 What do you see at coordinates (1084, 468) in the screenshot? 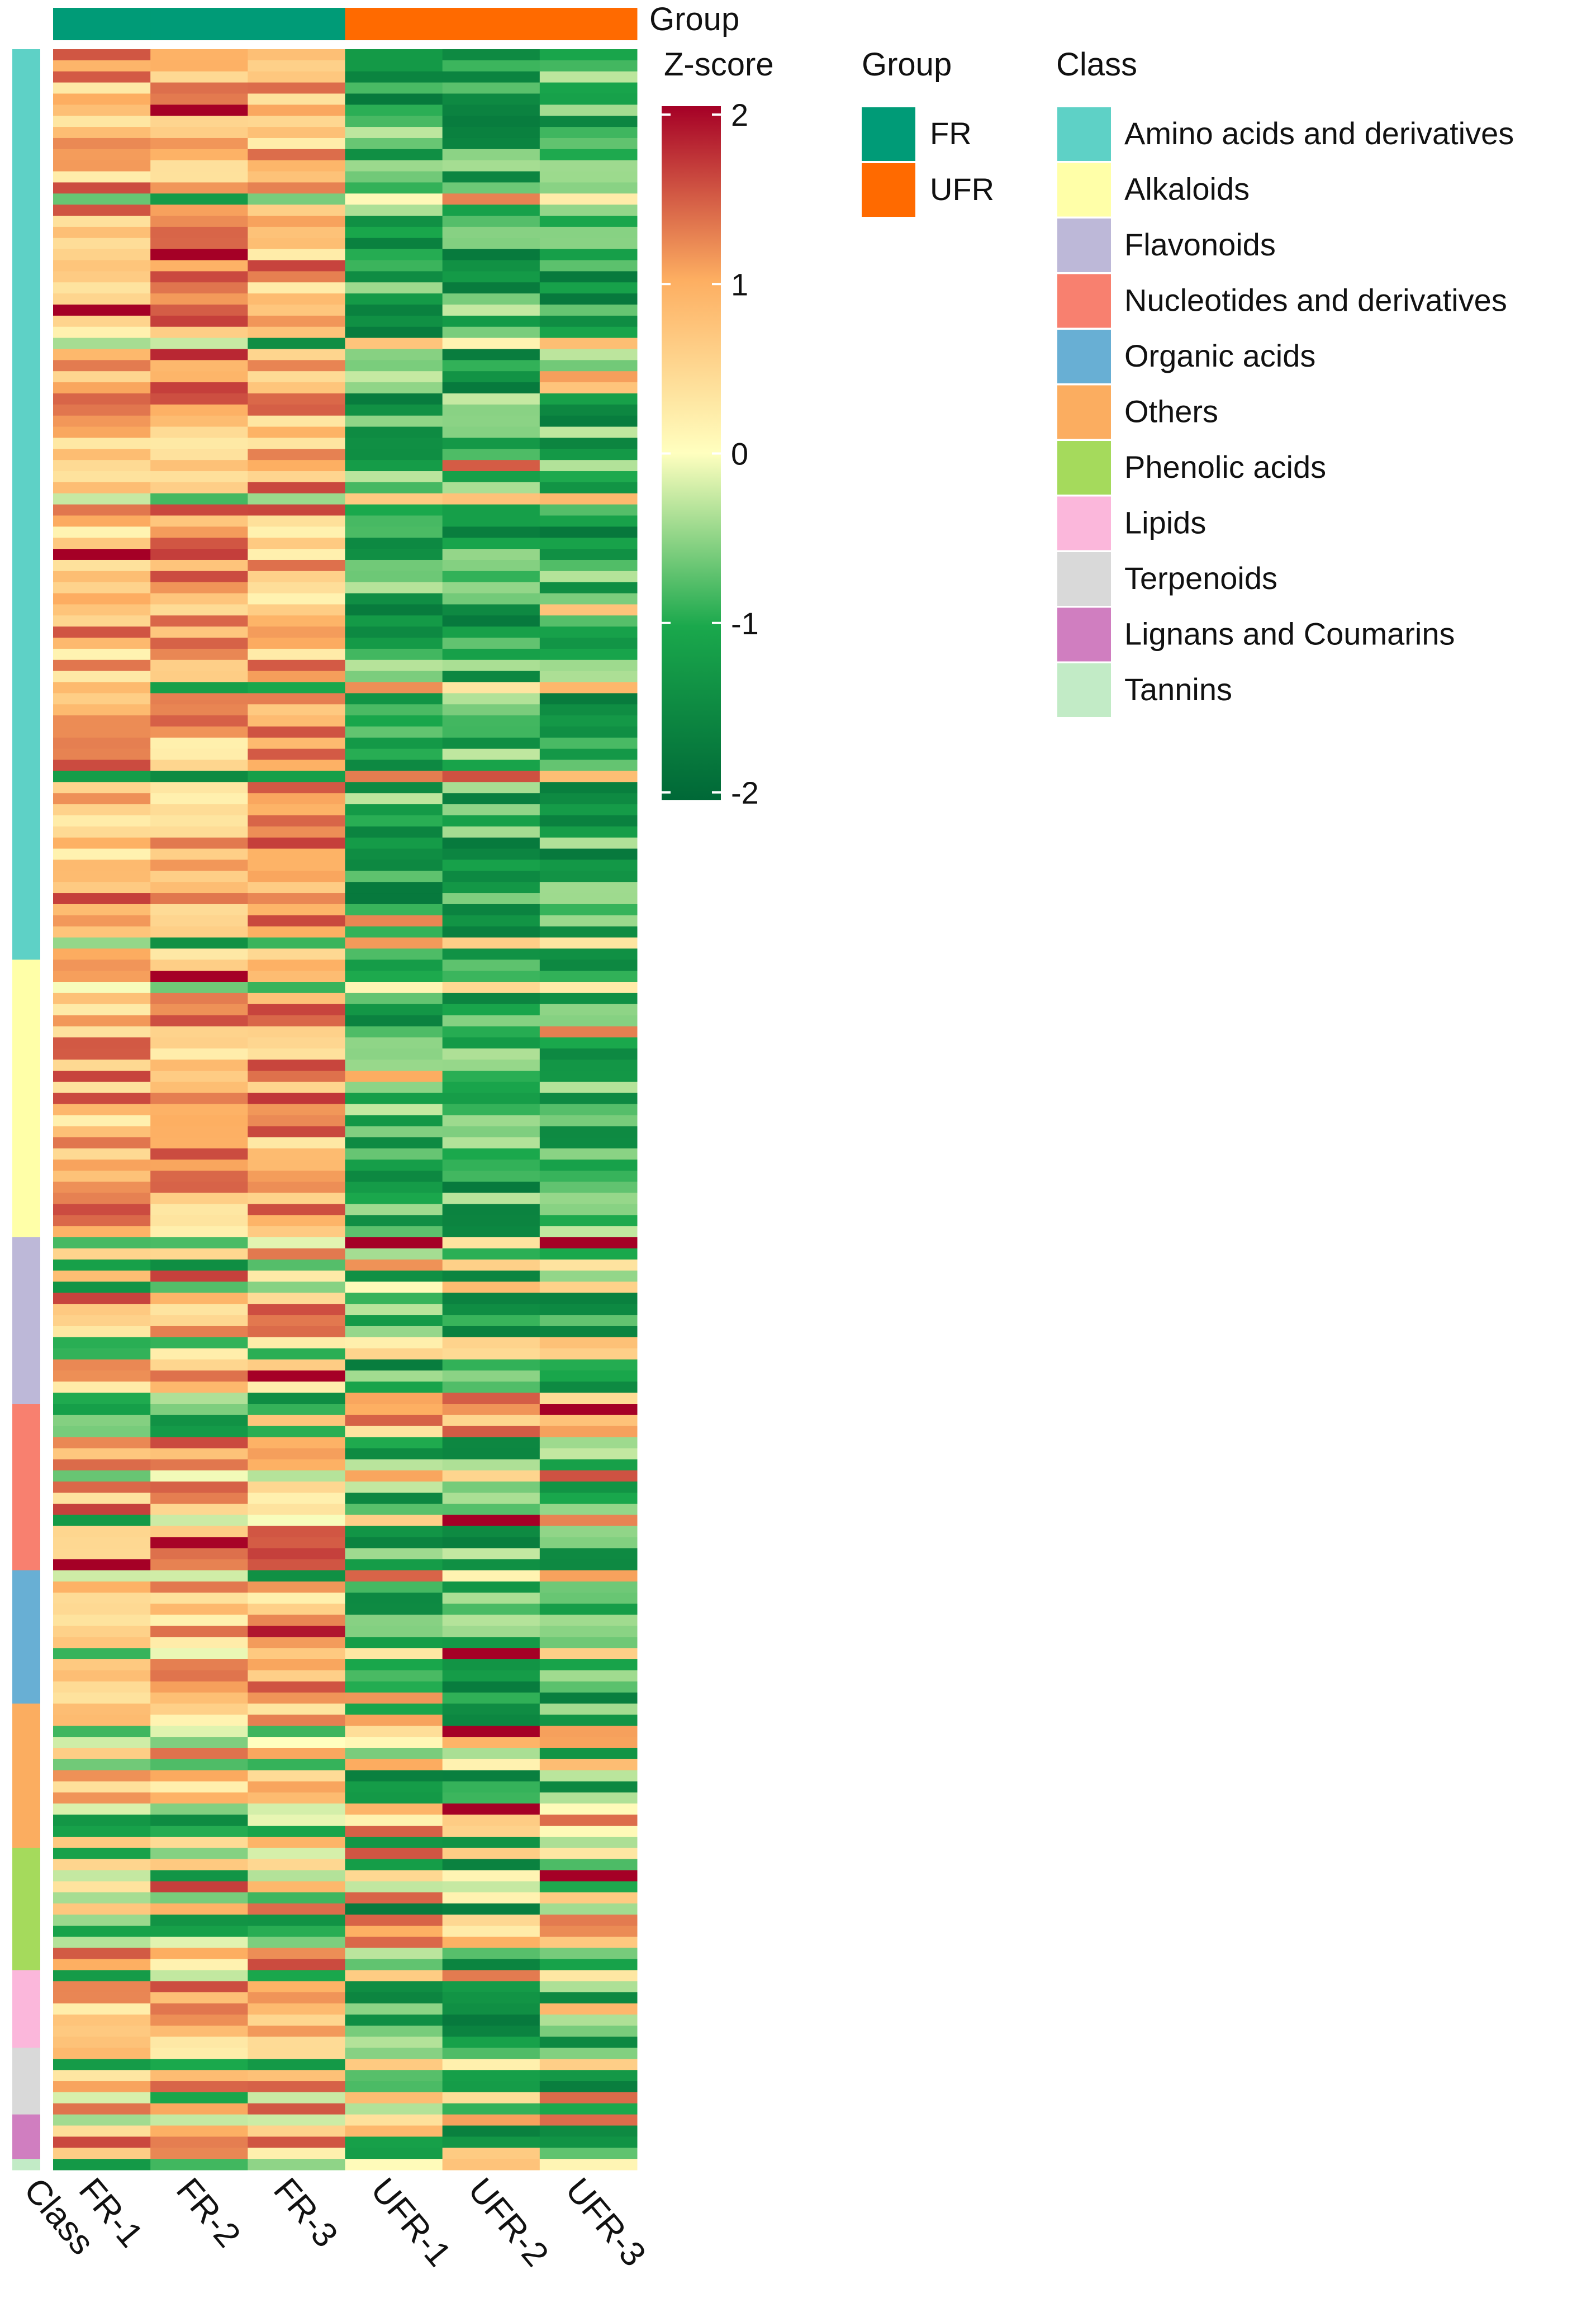
I see `class-legend-swatch` at bounding box center [1084, 468].